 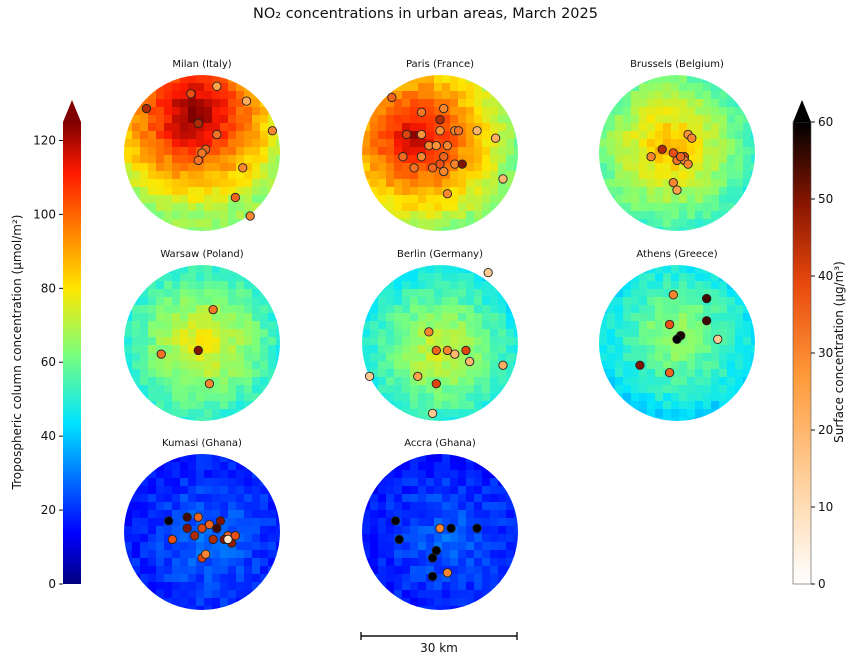 I want to click on colorbar-tick-label: 30, so click(x=825, y=353).